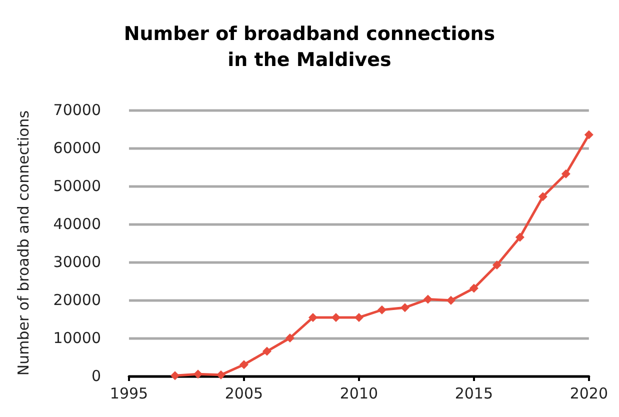 The image size is (619, 417). Describe the element at coordinates (77, 338) in the screenshot. I see `y-tick-label: 10000` at that location.